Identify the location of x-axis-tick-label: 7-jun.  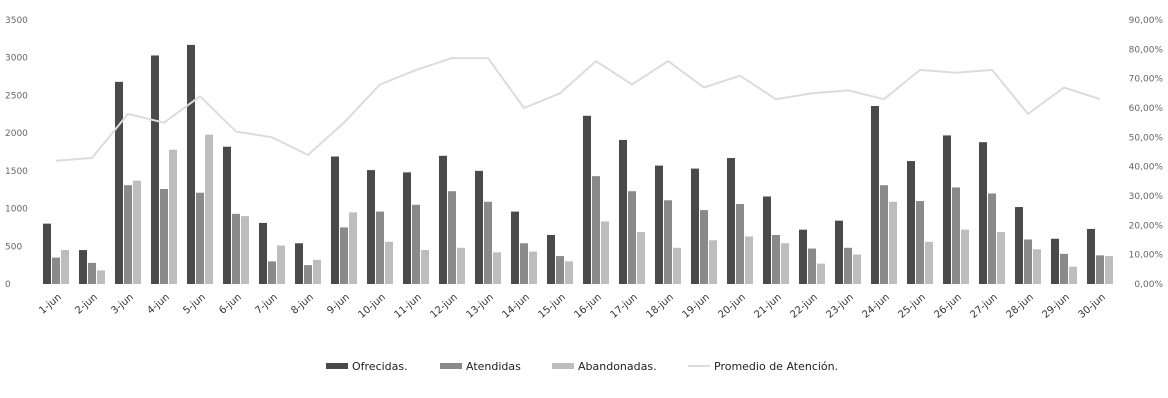
(266, 304).